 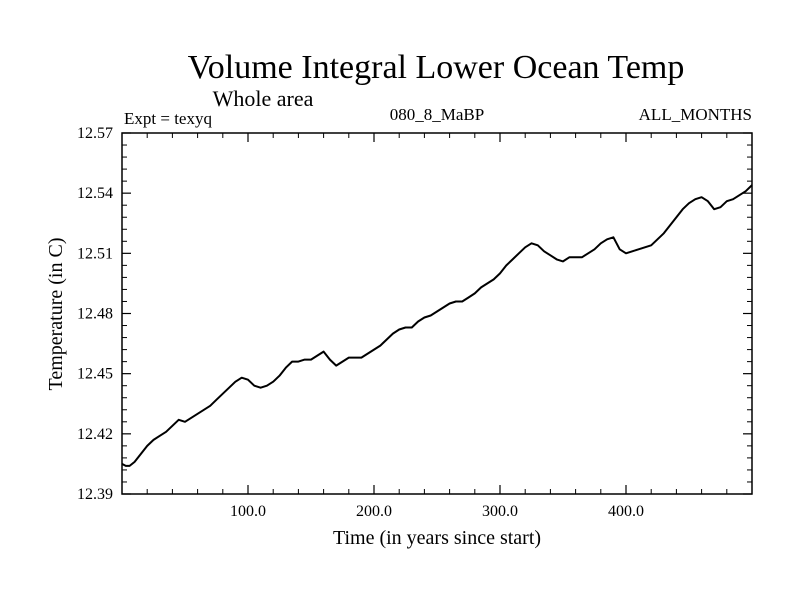 I want to click on y-tick-label: 12.57, so click(x=95, y=133).